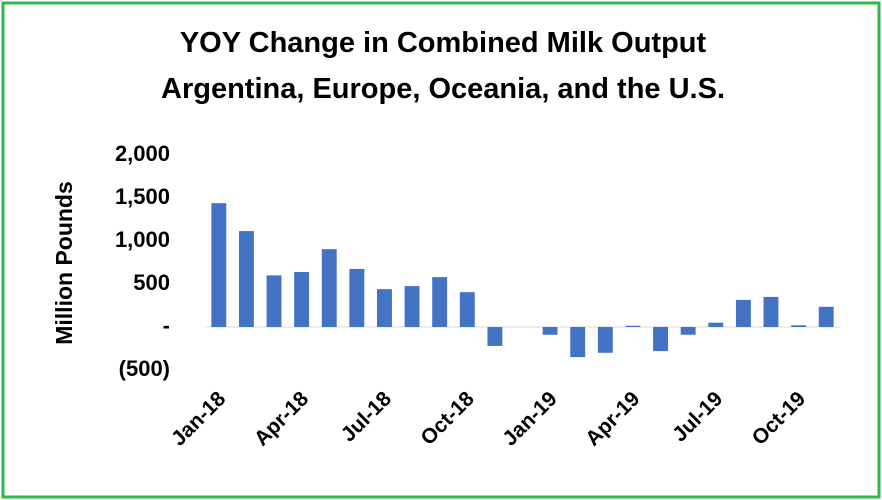  I want to click on chart-title: Argentina, Europe, Oceania, and the U.S., so click(443, 89).